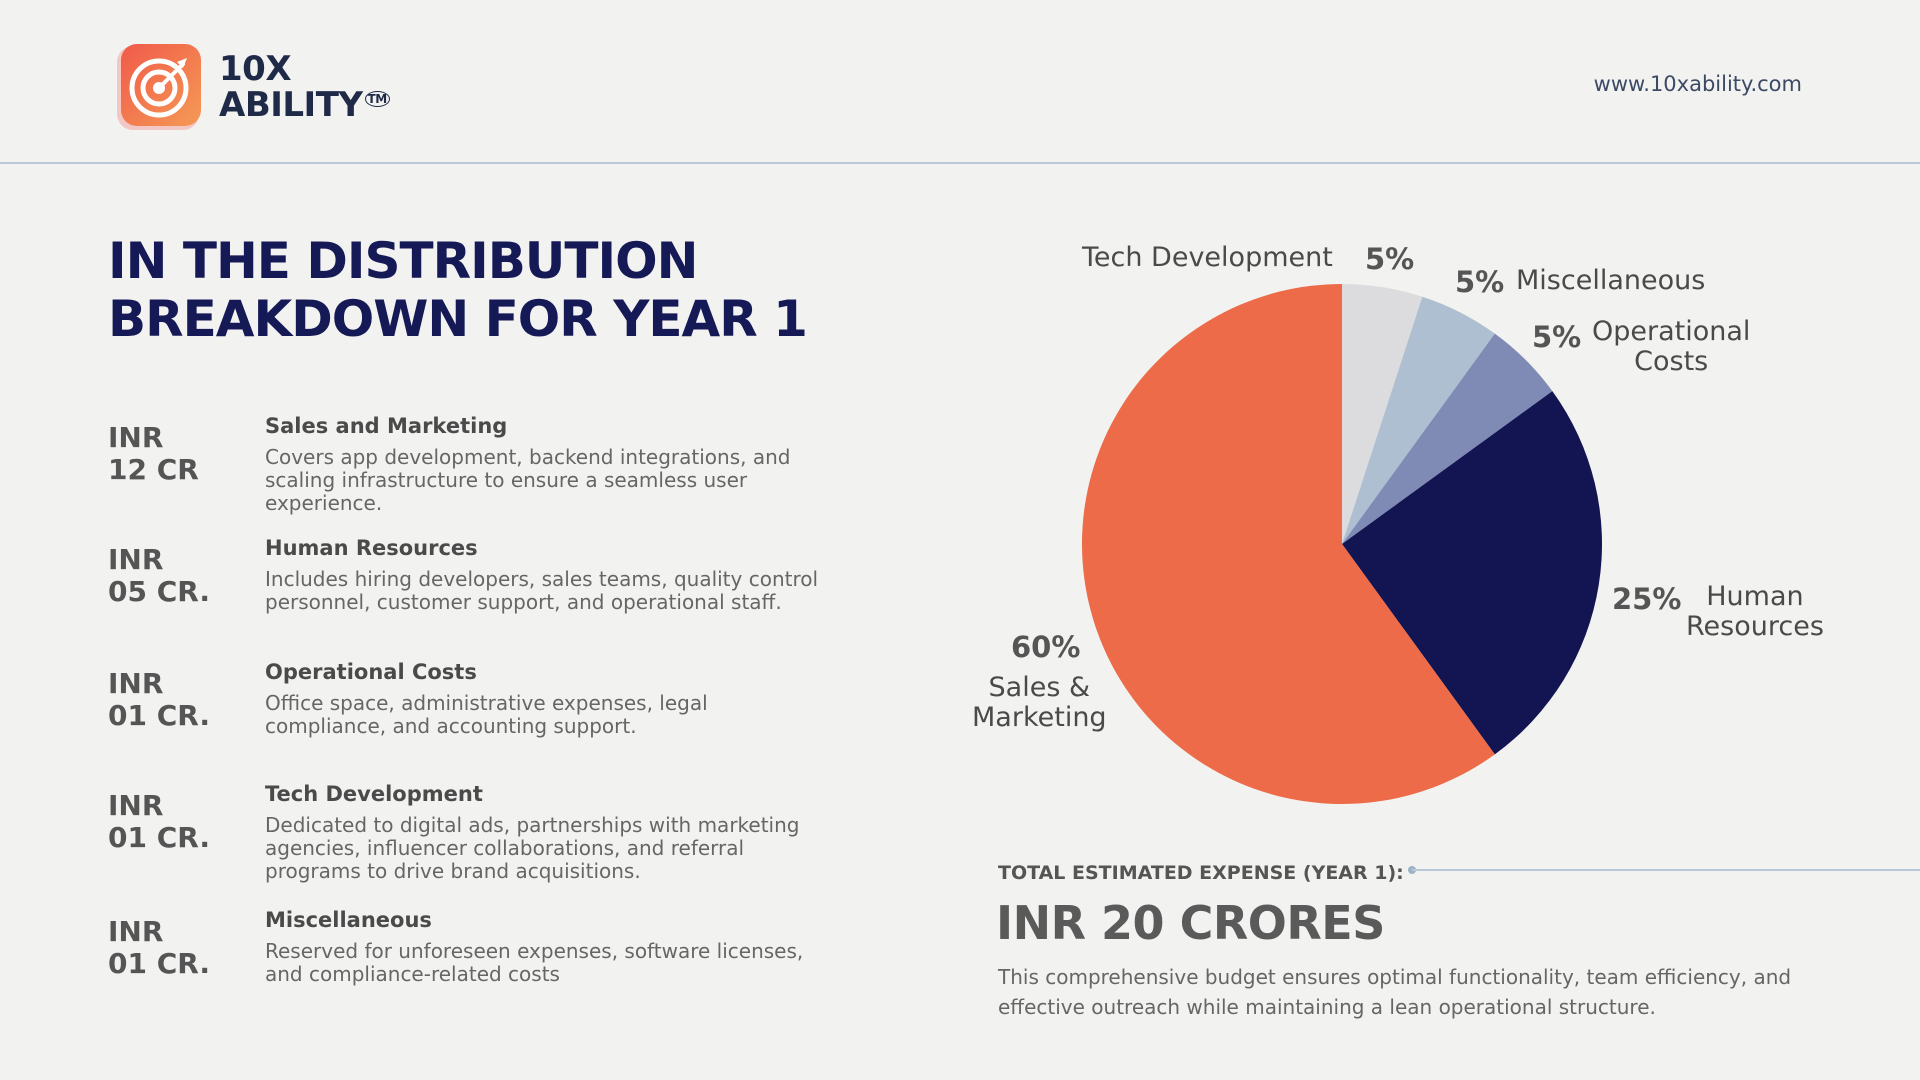  I want to click on pie-slice-miscellaneous, so click(1418, 420).